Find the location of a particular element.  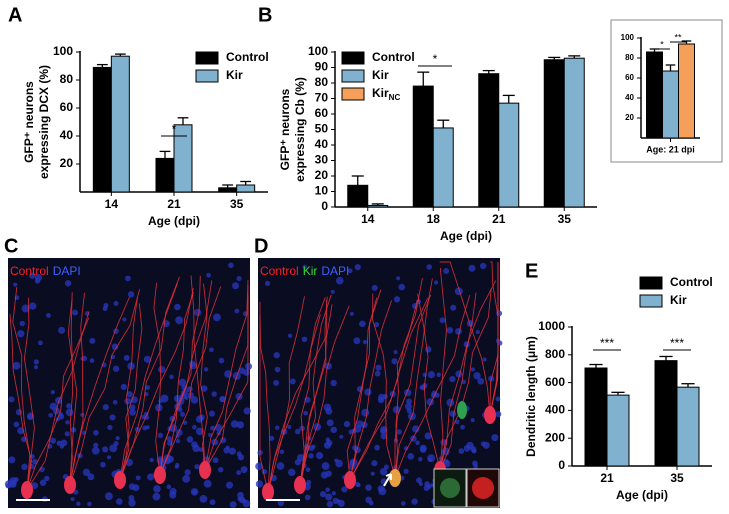

y-tick-label: 800 is located at coordinates (555, 354).